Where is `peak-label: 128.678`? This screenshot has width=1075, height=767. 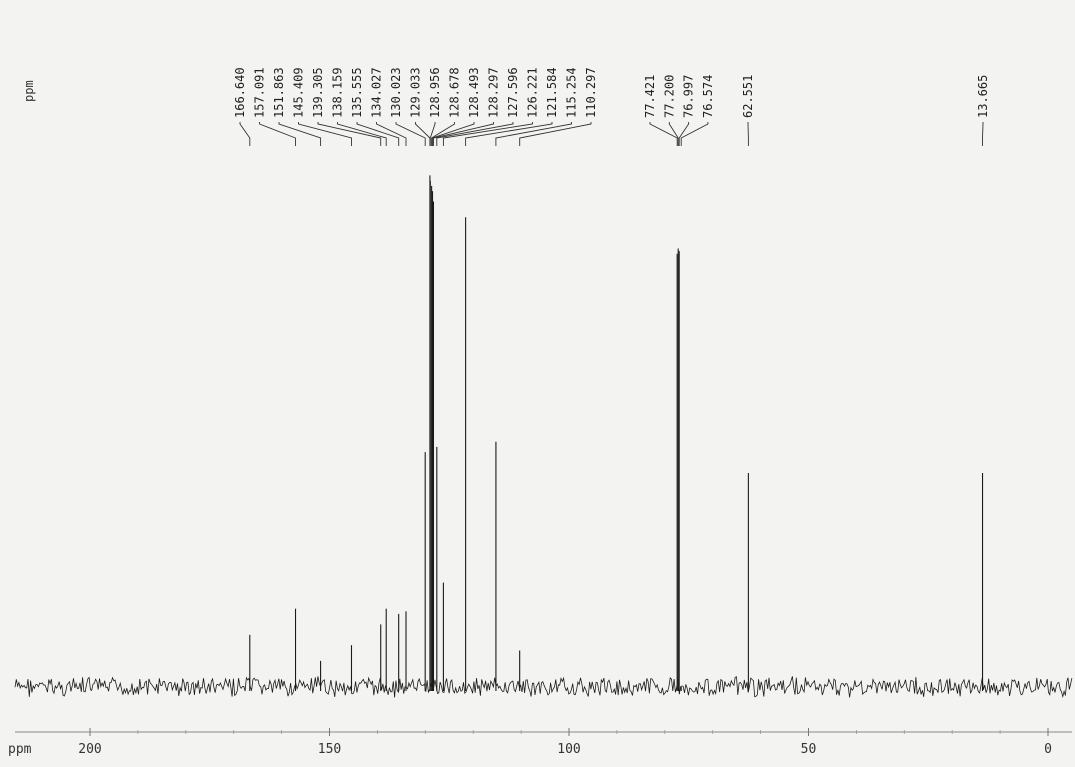 peak-label: 128.678 is located at coordinates (455, 92).